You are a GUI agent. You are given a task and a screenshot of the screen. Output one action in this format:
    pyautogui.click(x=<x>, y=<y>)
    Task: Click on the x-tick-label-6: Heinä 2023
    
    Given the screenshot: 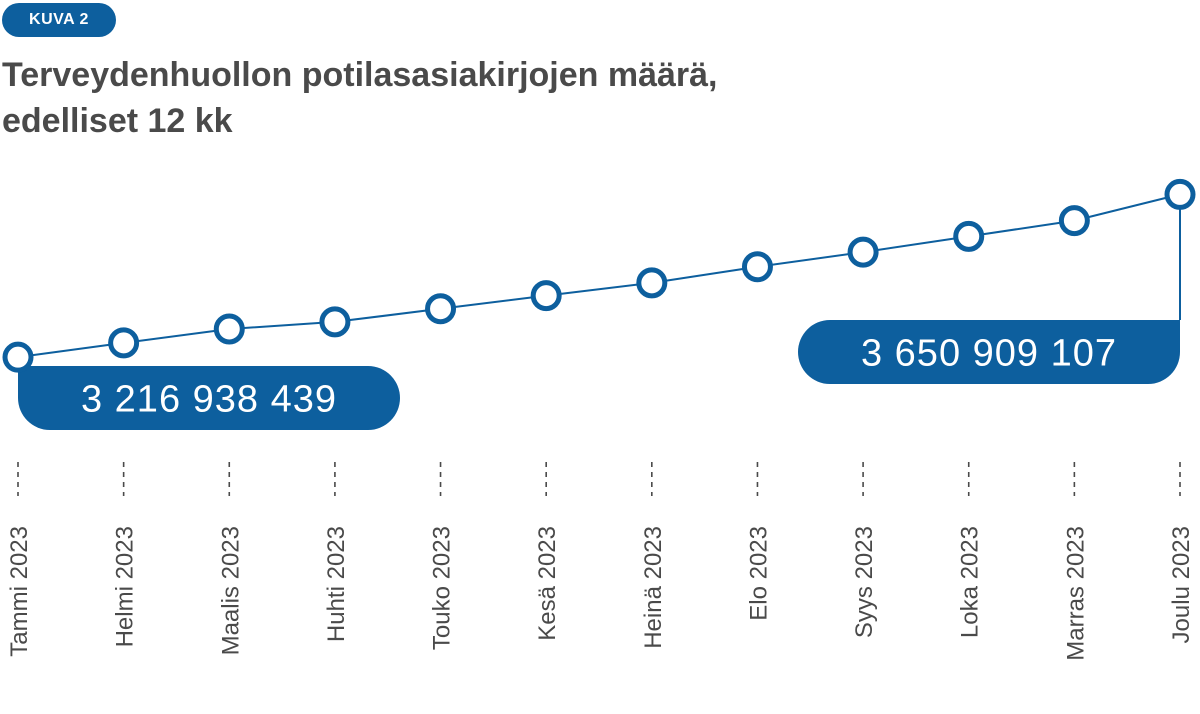 What is the action you would take?
    pyautogui.click(x=653, y=587)
    